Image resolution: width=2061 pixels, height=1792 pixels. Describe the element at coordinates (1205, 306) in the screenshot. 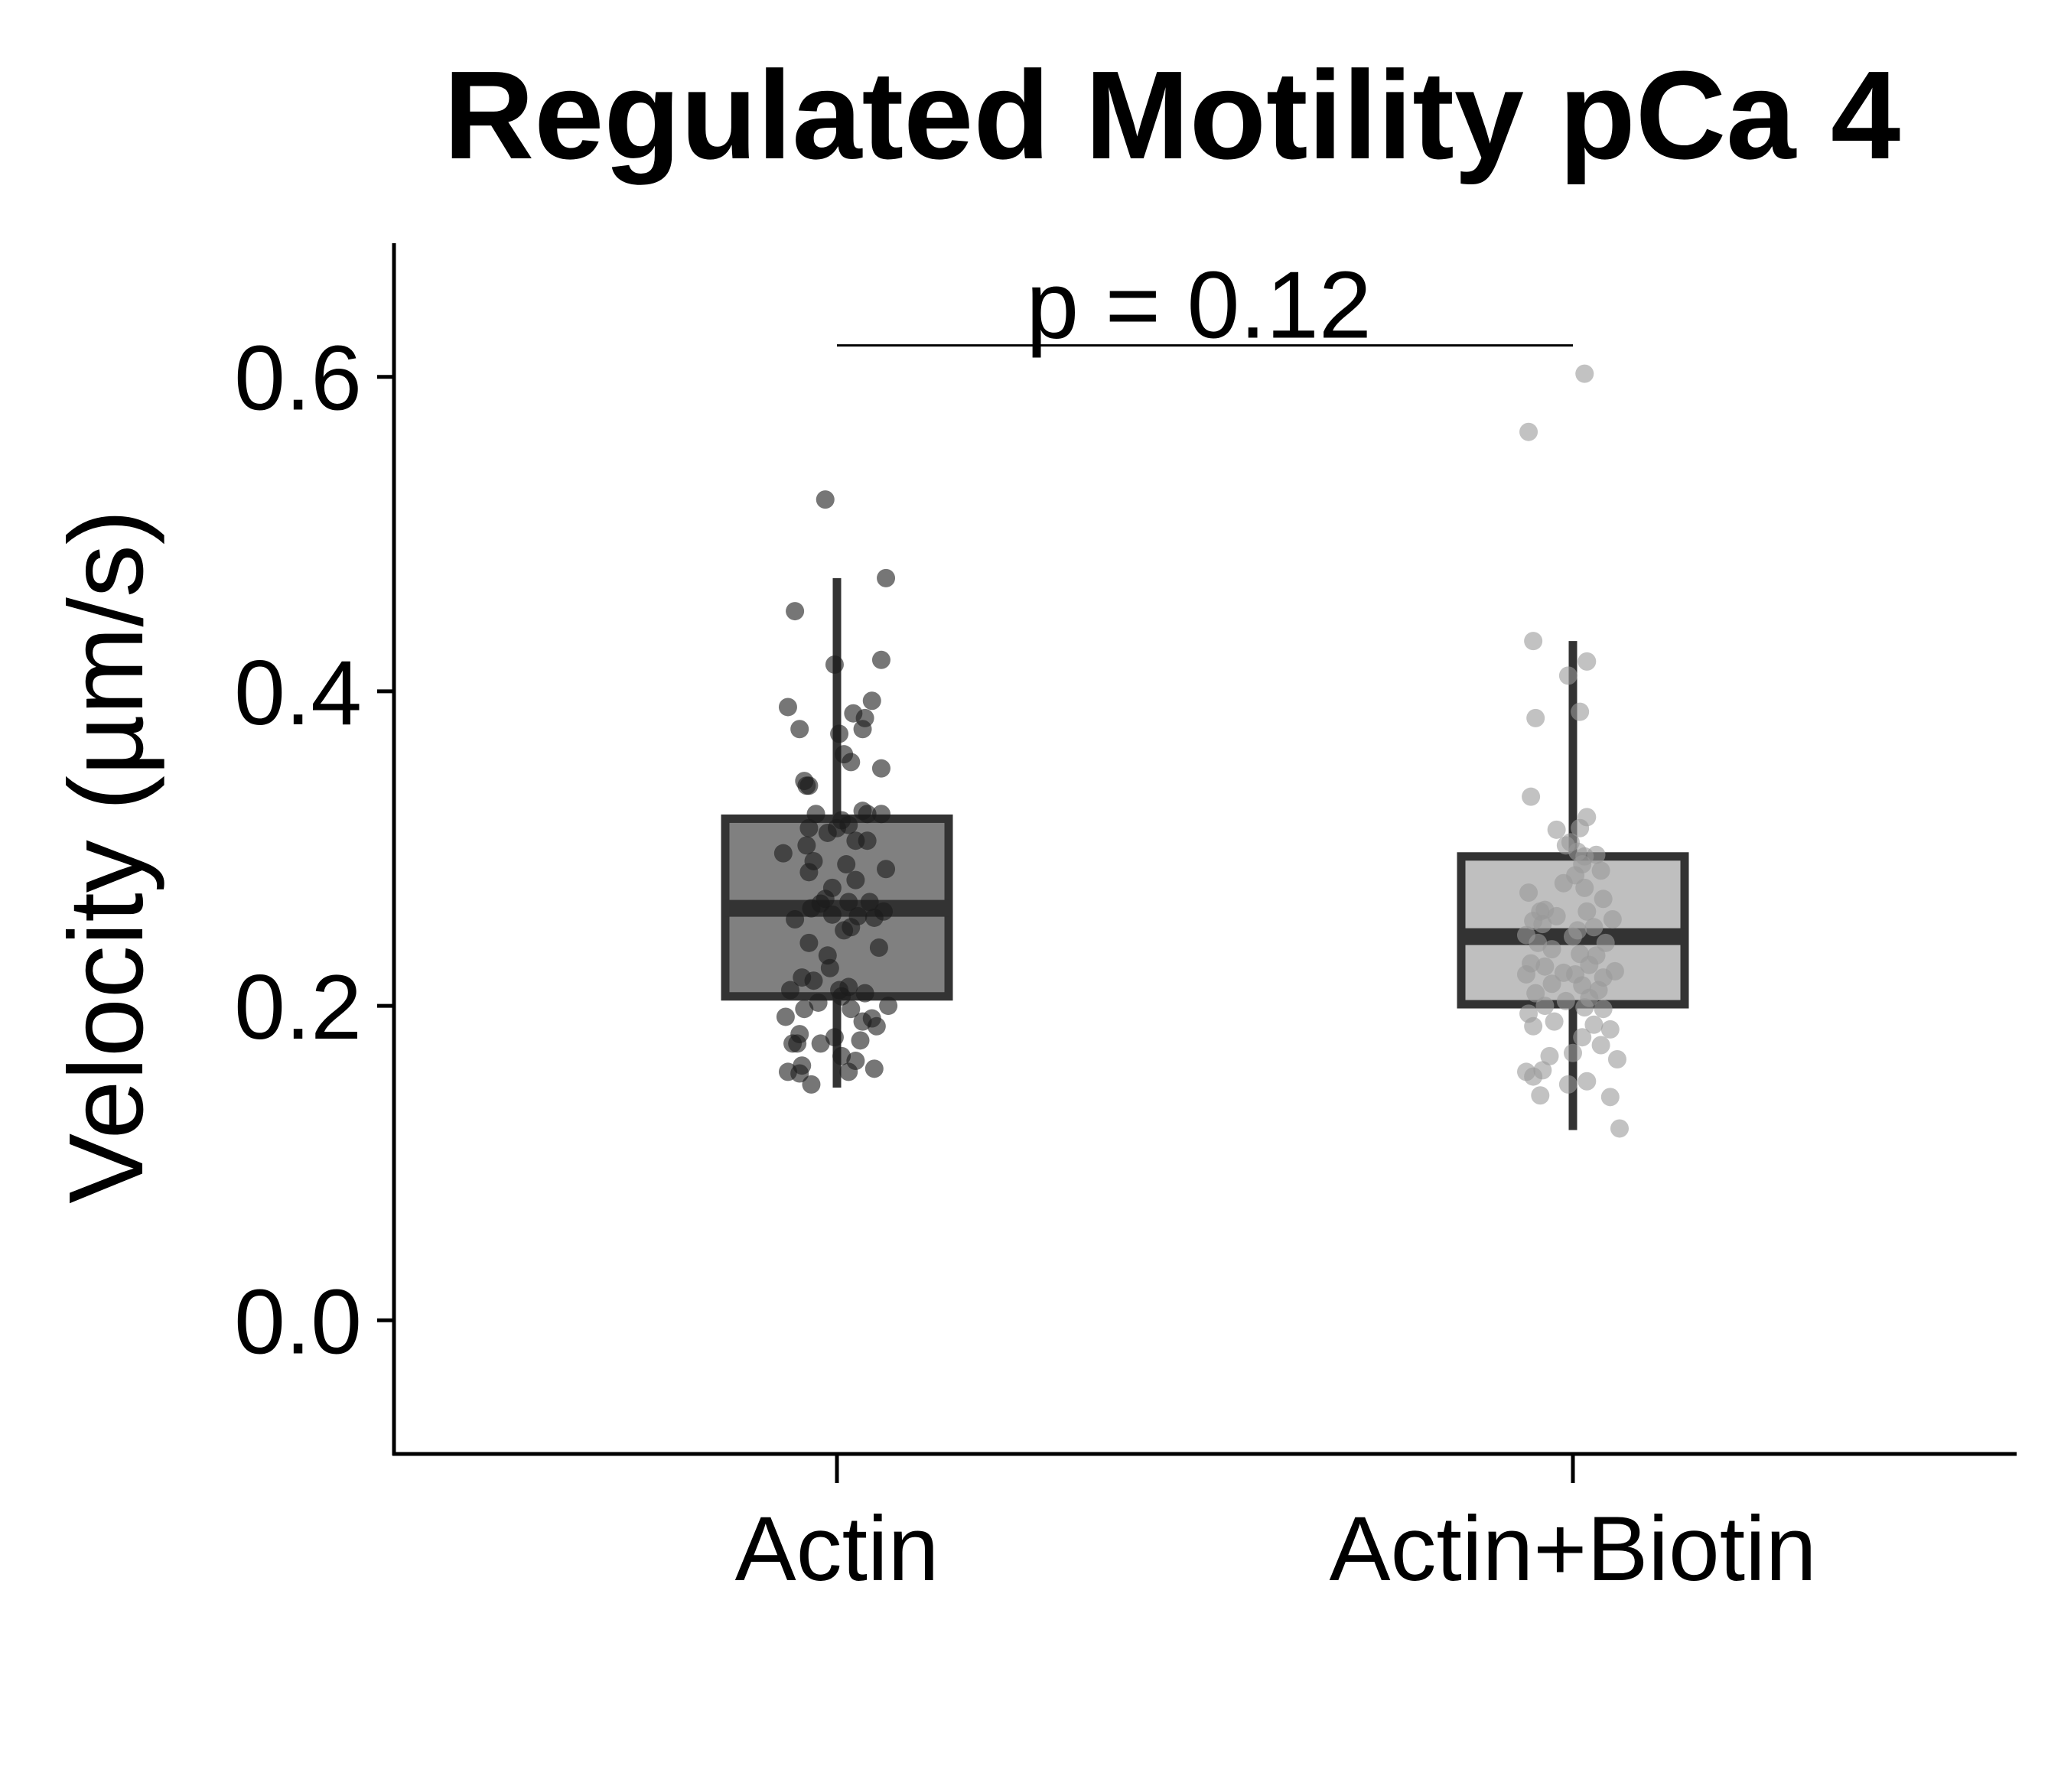

I see `significance-annotation: p = 0.12` at that location.